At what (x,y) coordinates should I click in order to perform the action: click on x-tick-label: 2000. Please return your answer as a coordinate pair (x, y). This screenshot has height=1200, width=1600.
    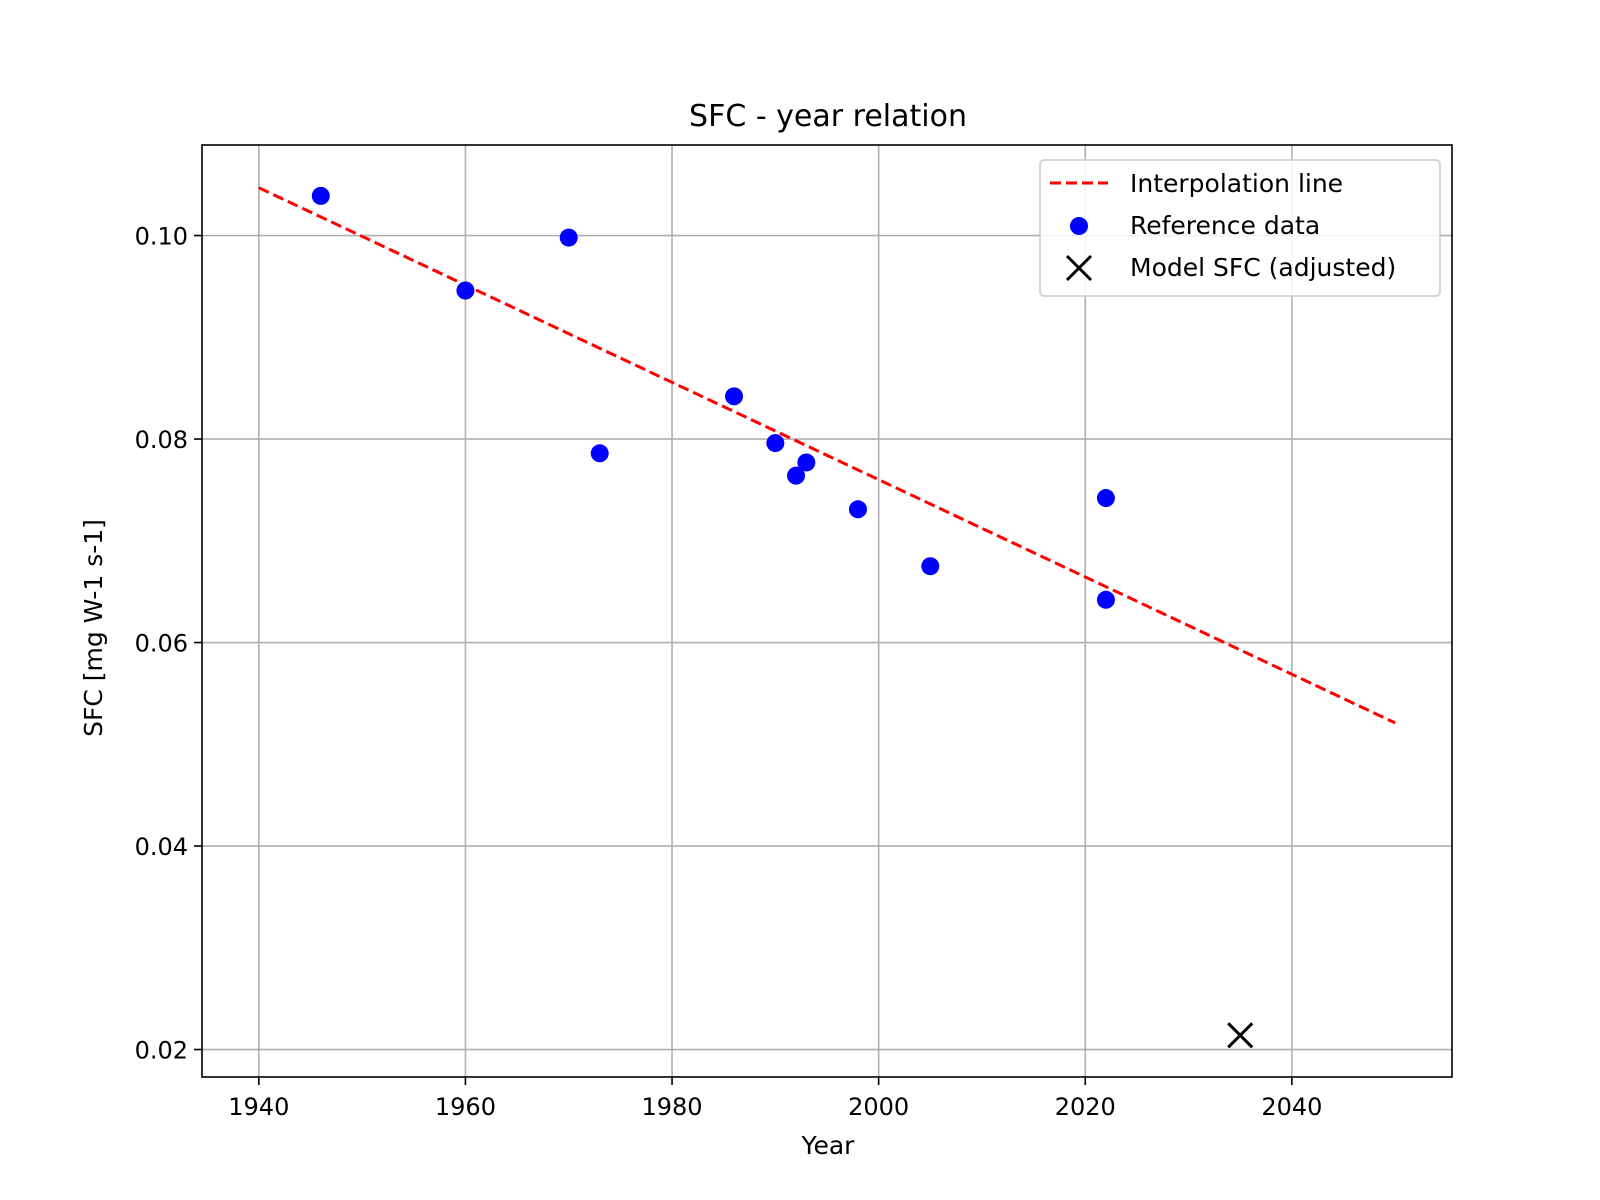
    Looking at the image, I should click on (878, 1107).